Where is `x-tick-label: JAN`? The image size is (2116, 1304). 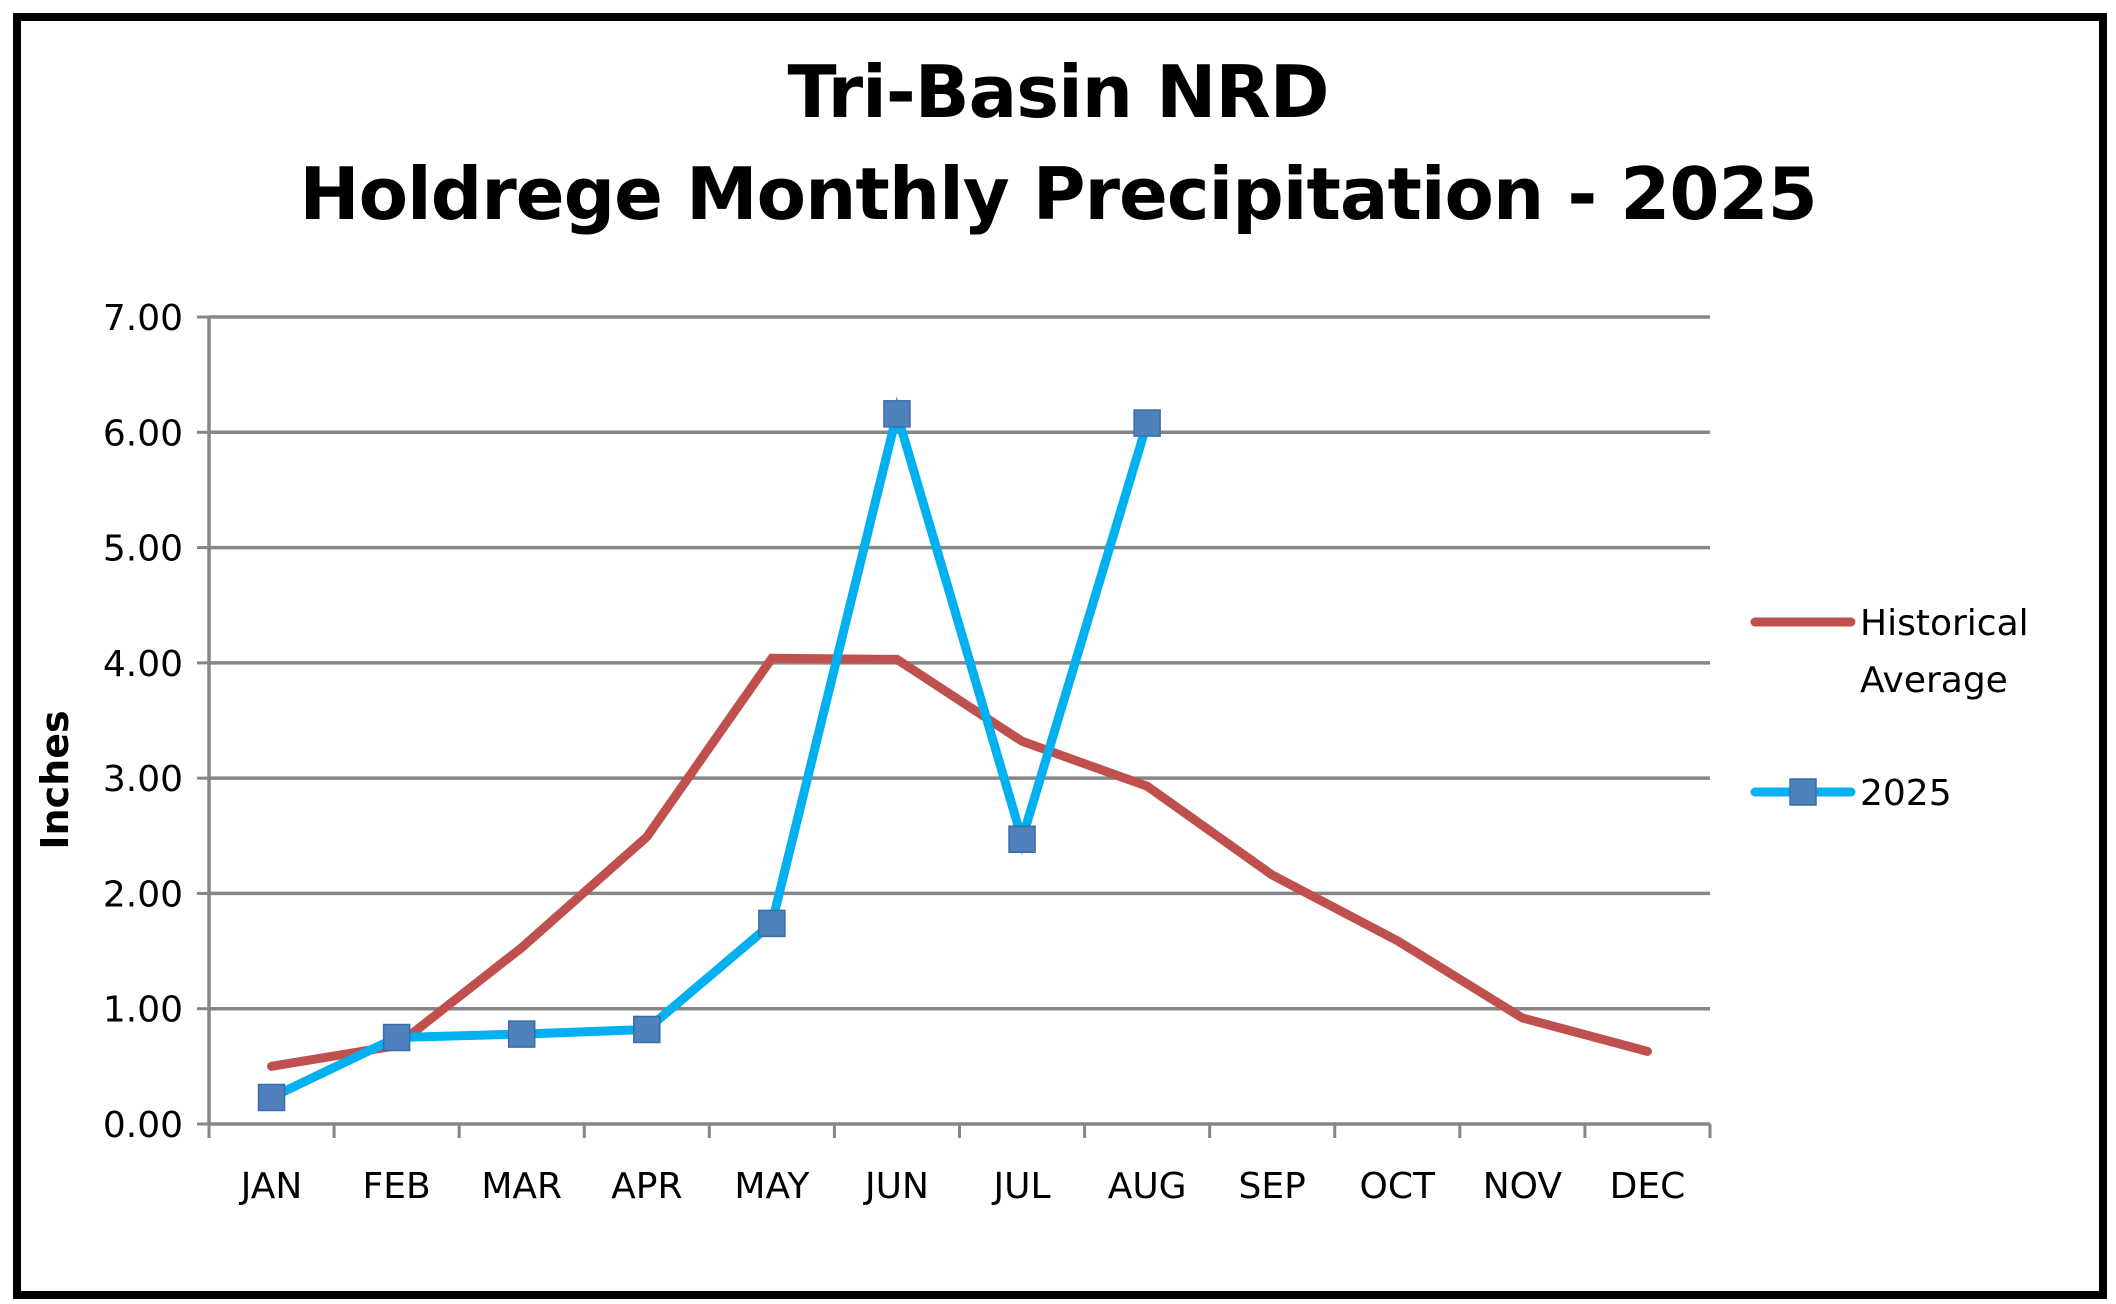
x-tick-label: JAN is located at coordinates (271, 1186).